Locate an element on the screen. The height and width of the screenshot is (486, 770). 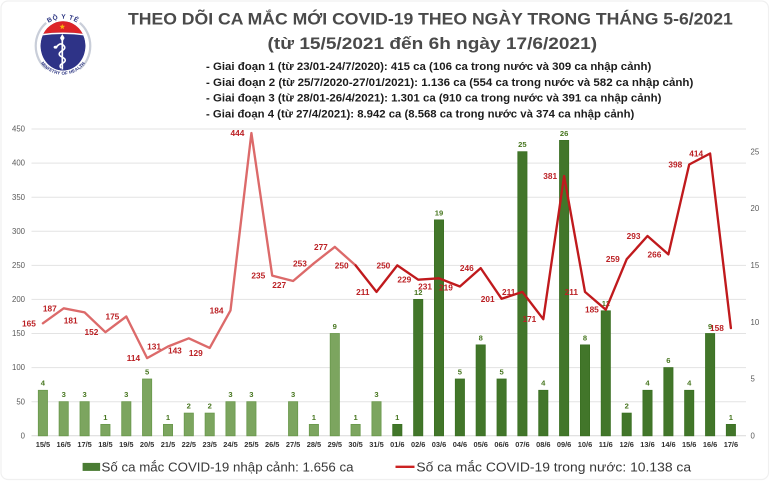
svg-text: 12/6 is located at coordinates (627, 444).